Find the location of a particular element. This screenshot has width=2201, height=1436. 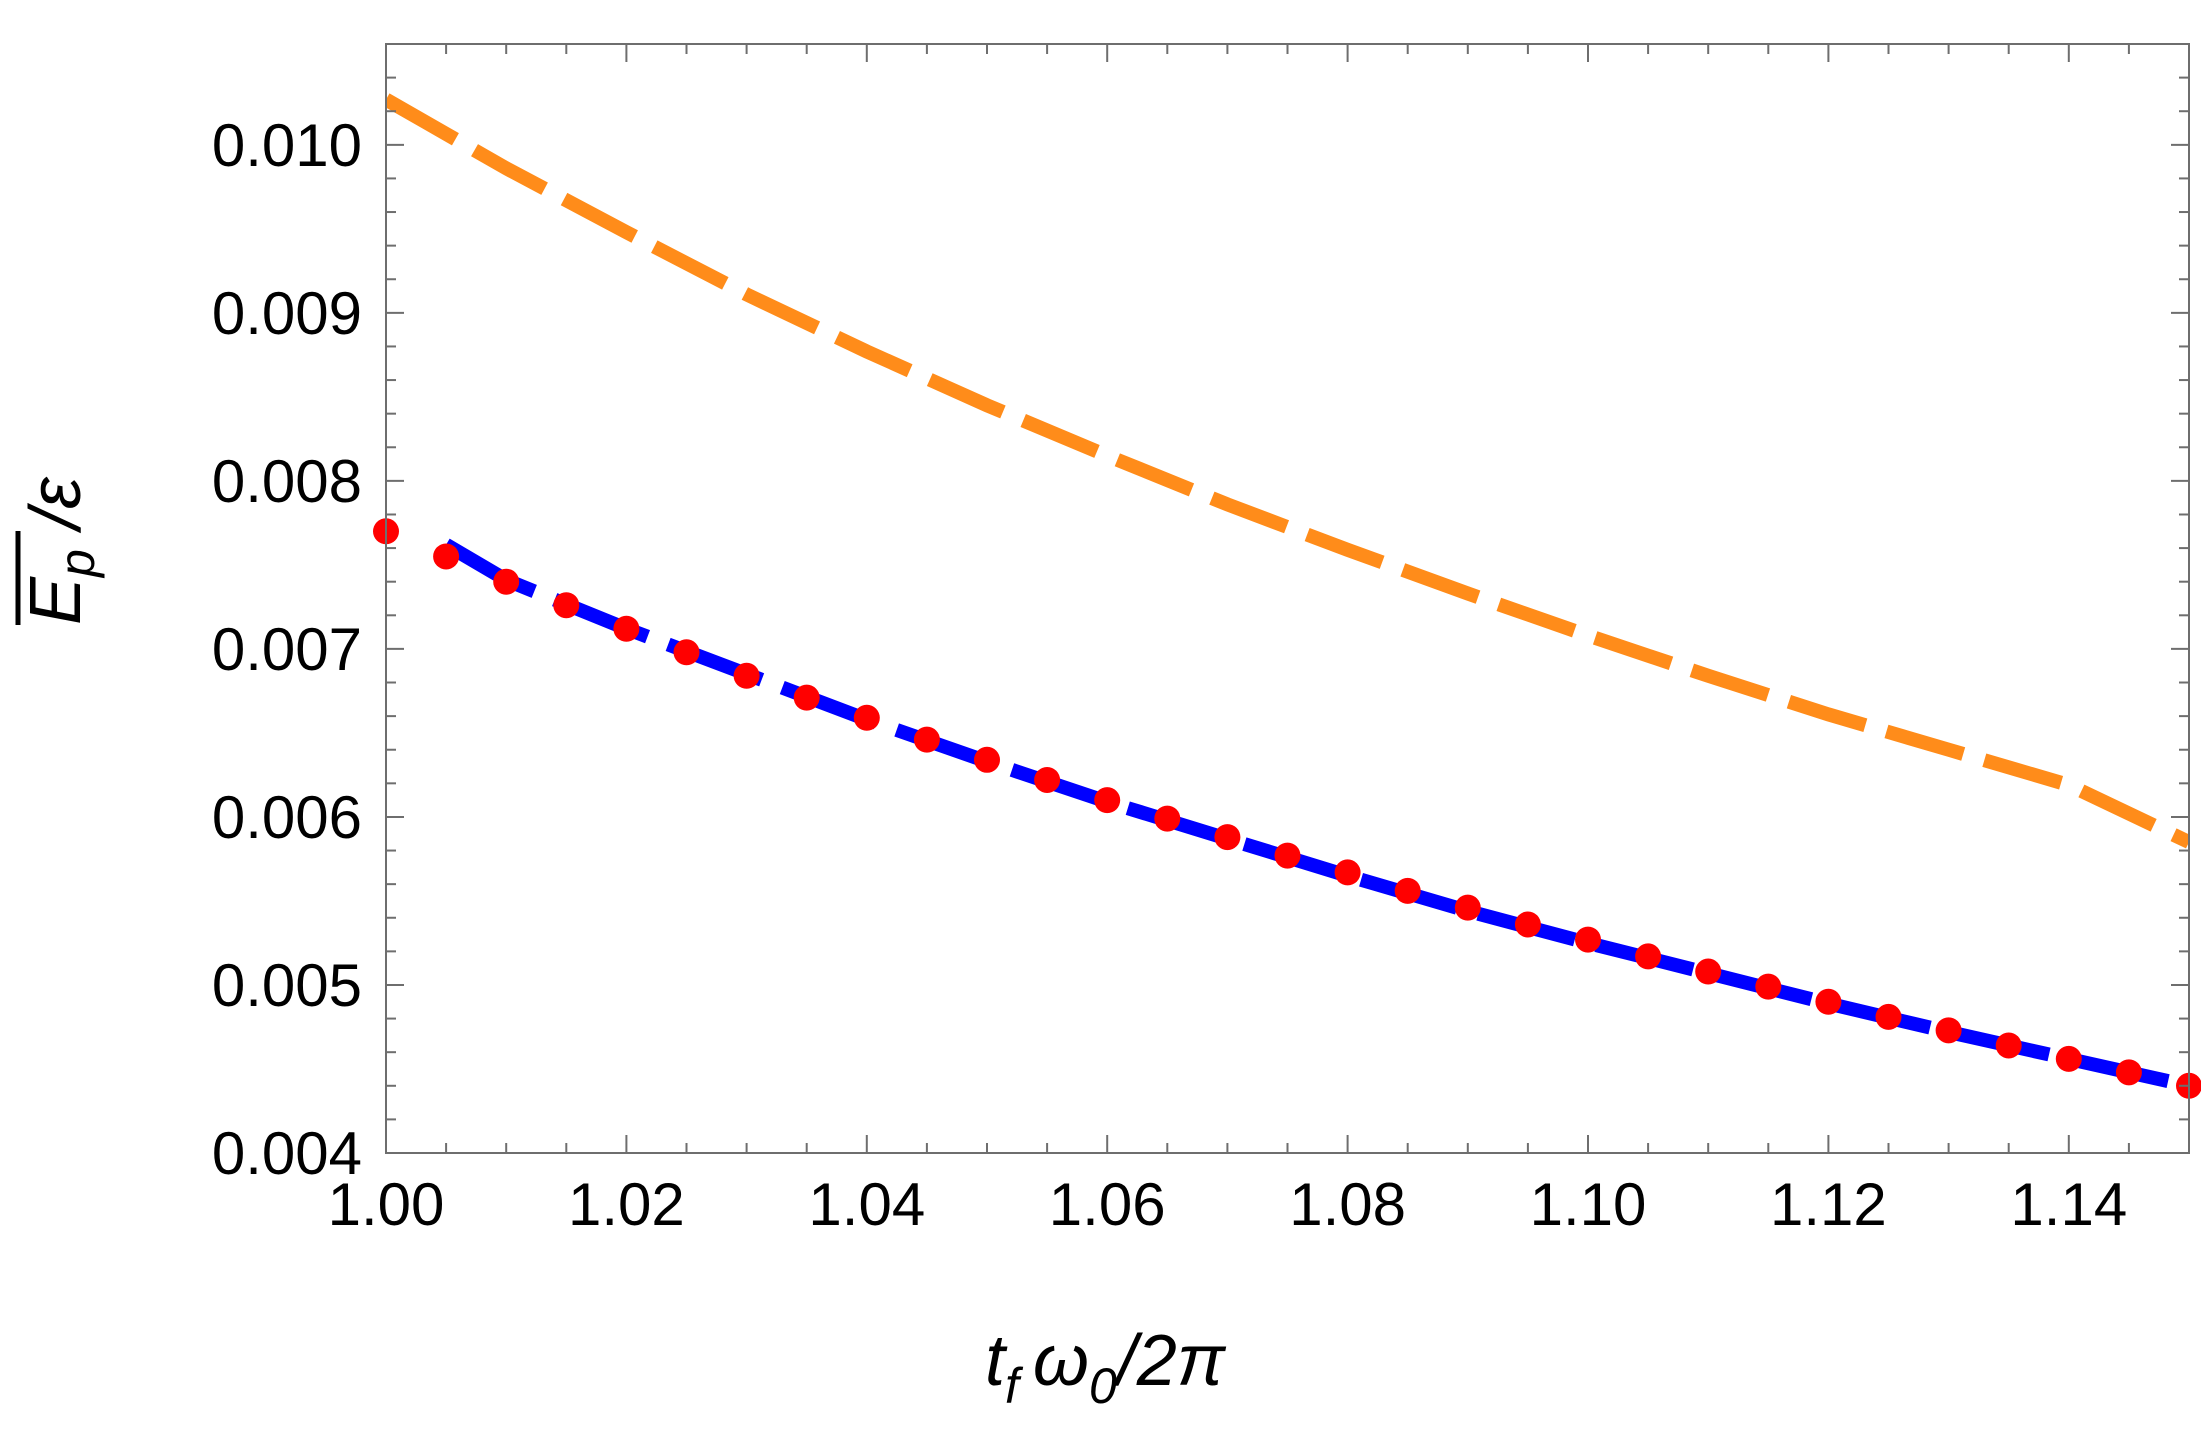

x-axis-title-rest: /2π is located at coordinates (1169, 1361).